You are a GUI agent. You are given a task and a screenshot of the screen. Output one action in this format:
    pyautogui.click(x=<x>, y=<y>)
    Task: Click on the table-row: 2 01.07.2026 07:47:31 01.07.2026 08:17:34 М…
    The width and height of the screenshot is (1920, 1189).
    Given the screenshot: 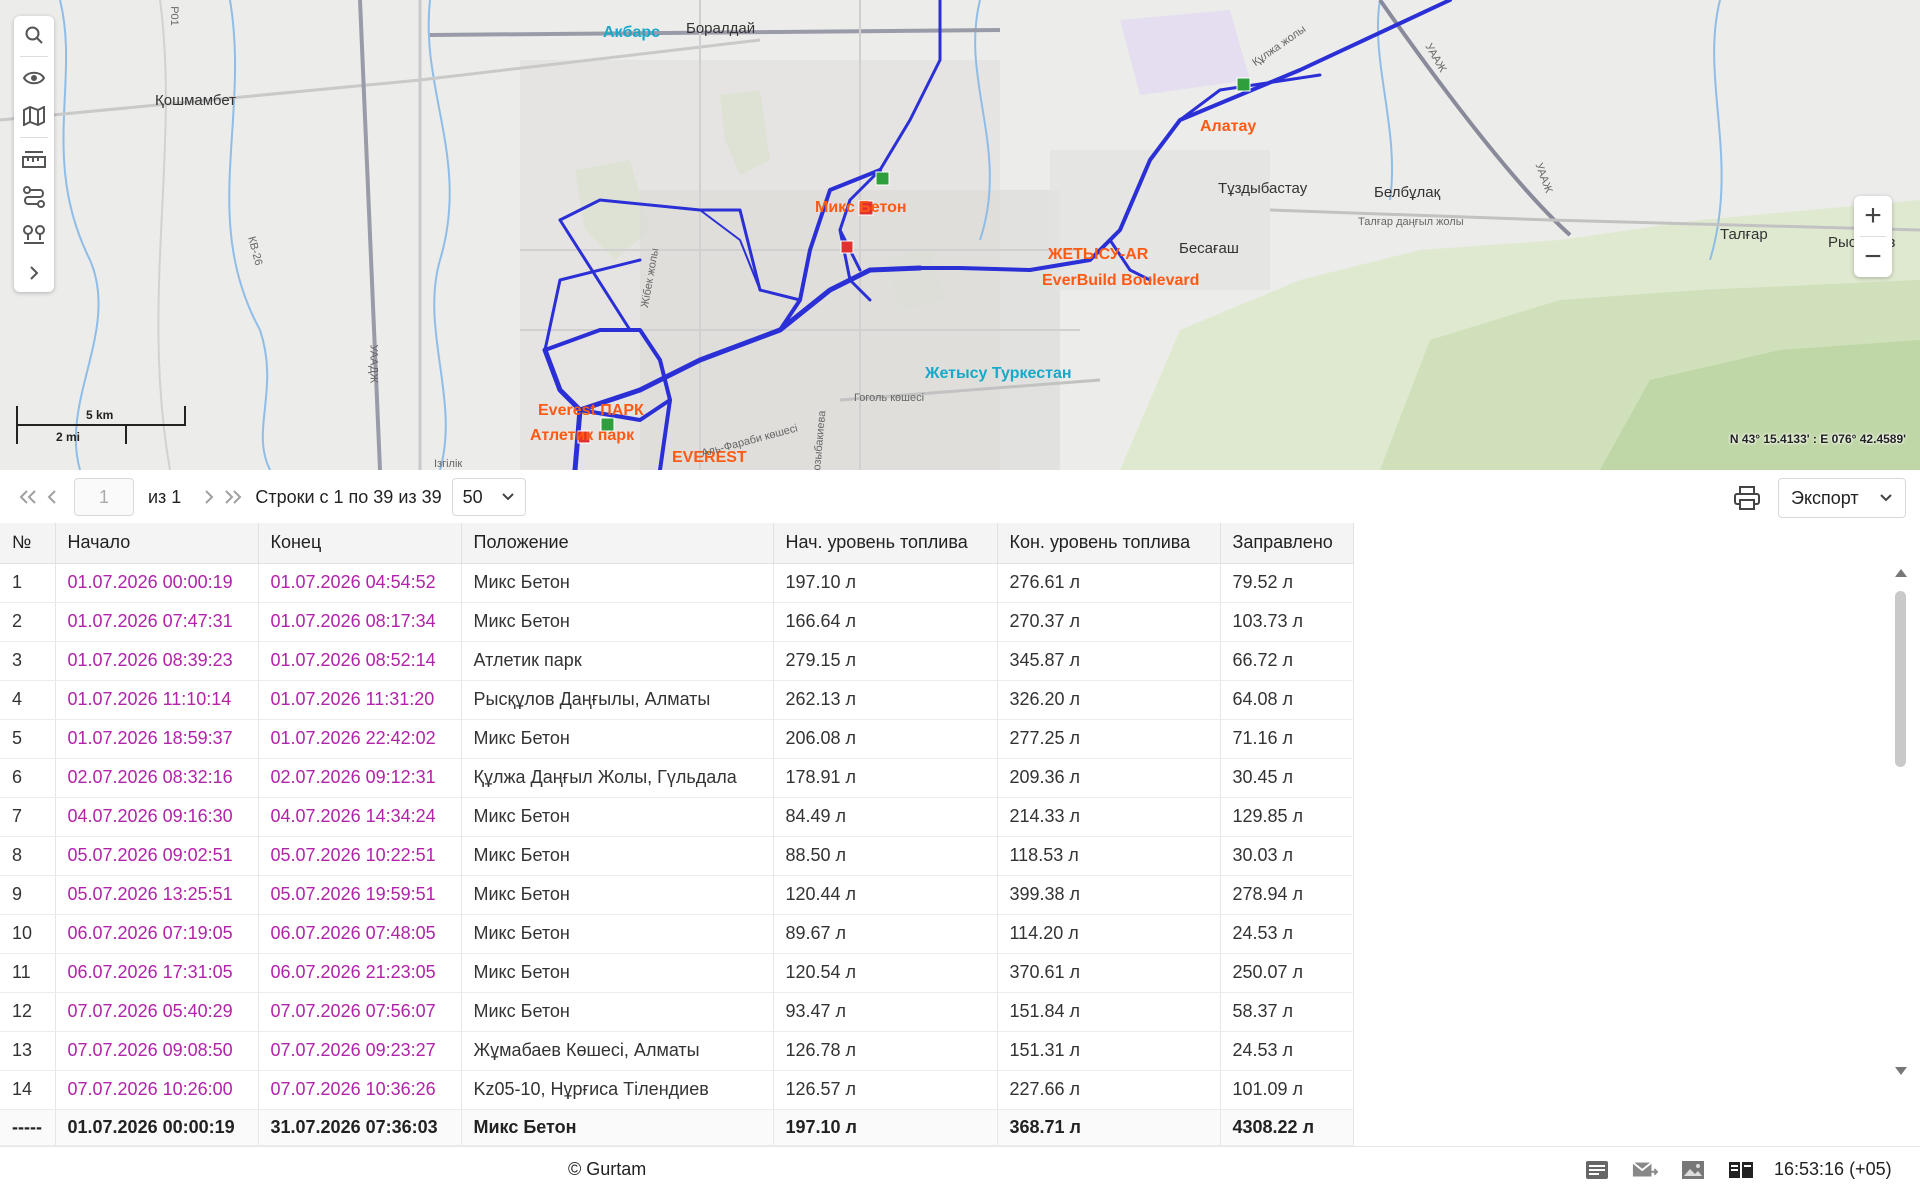 What is the action you would take?
    pyautogui.click(x=677, y=622)
    